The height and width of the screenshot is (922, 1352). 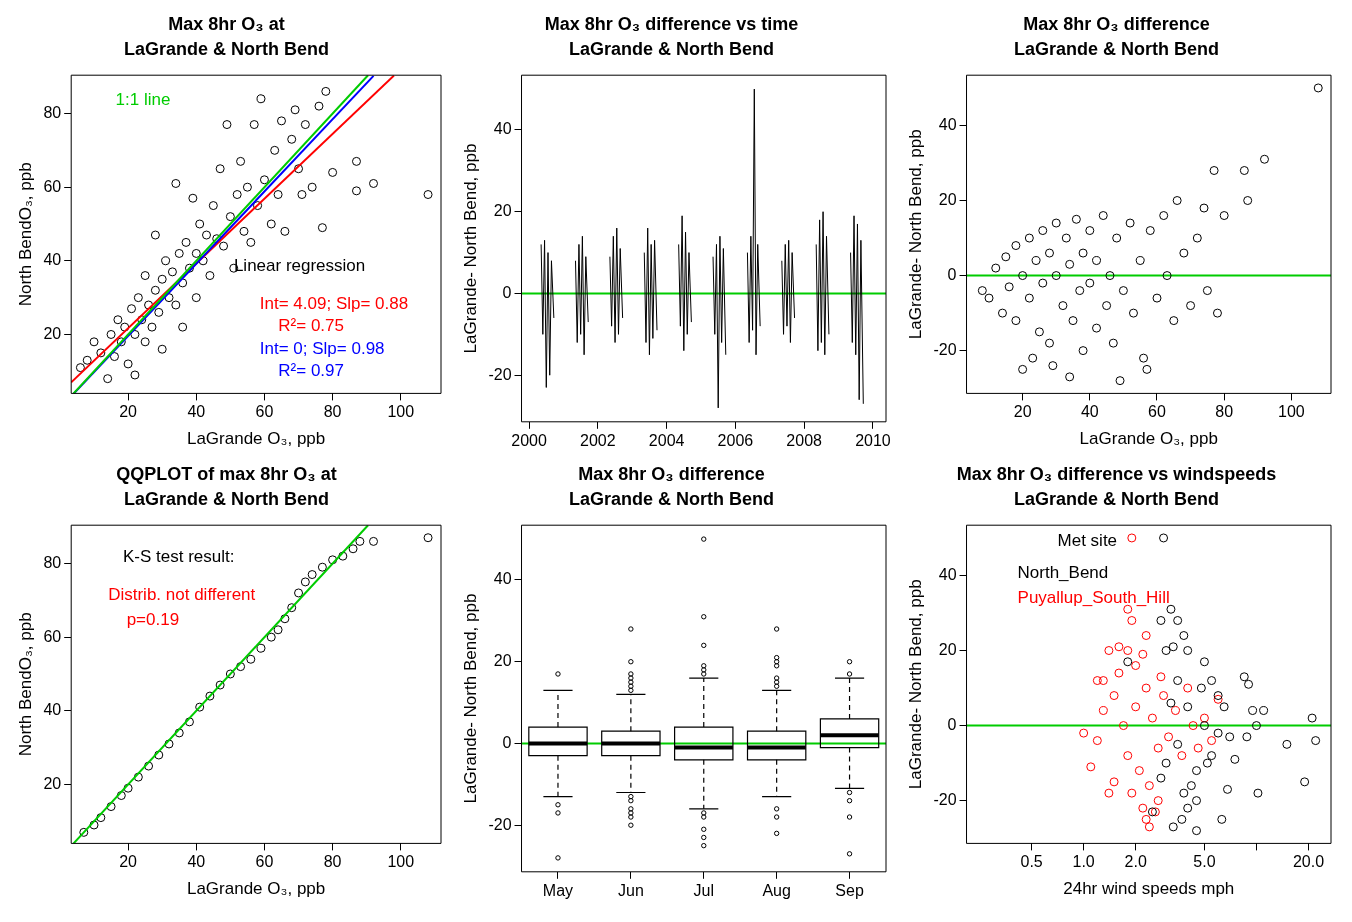 I want to click on annotation: Int= 0; Slp= 0.98, so click(x=322, y=348).